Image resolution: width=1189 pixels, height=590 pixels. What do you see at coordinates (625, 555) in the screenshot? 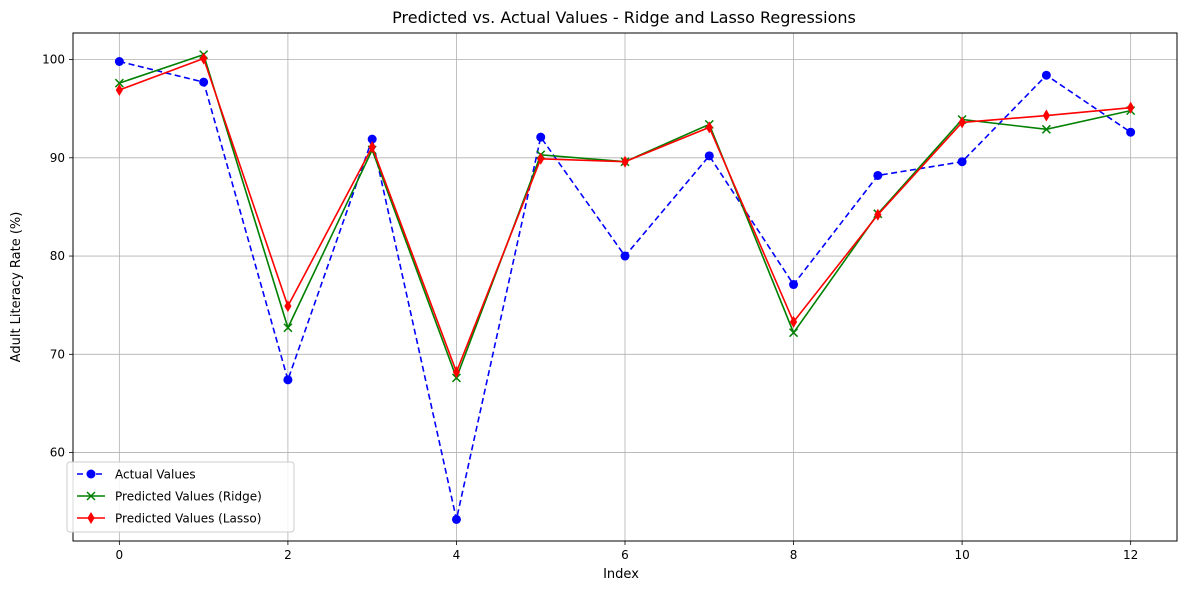
I see `x-tick-label: 6` at bounding box center [625, 555].